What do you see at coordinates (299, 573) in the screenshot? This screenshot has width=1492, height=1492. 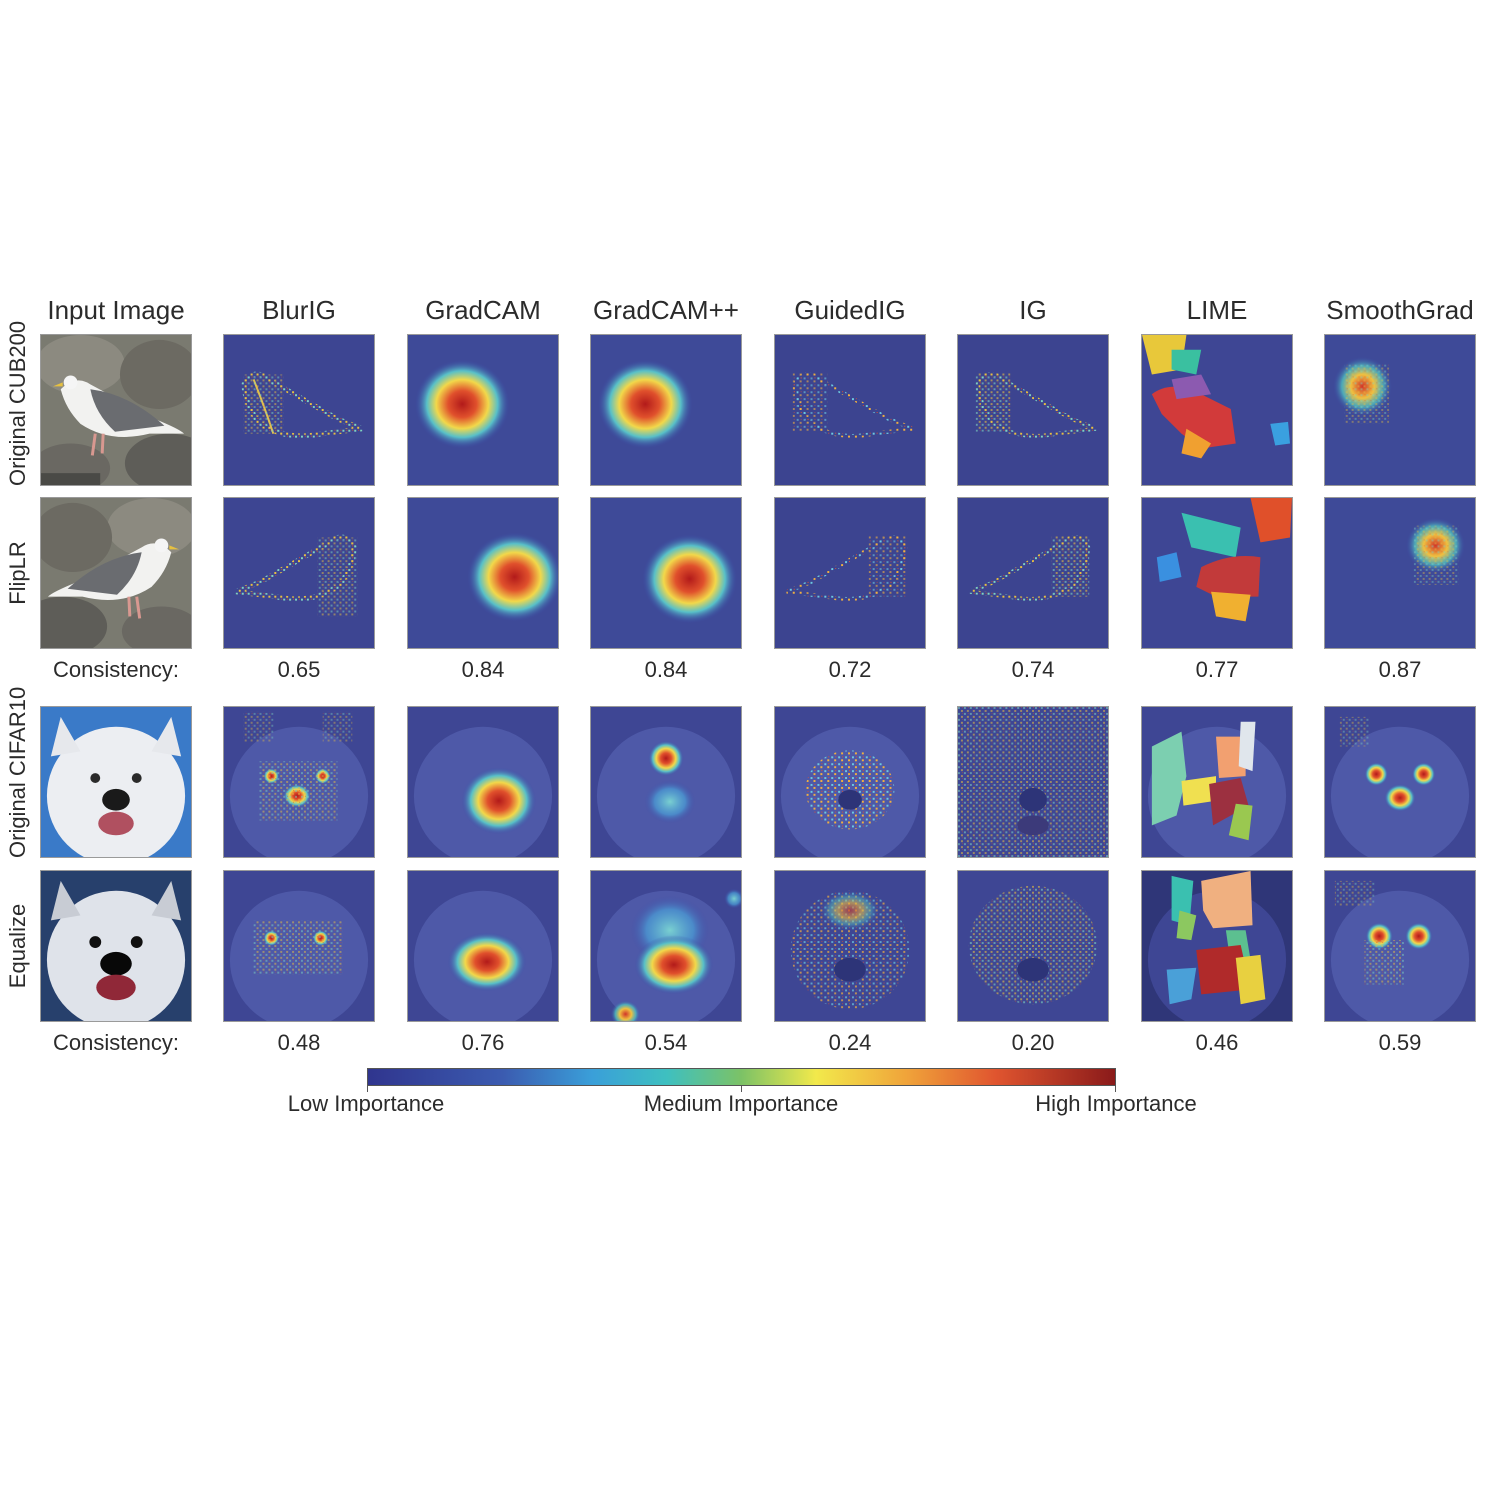 I see `blurig-map-cub-fliplr` at bounding box center [299, 573].